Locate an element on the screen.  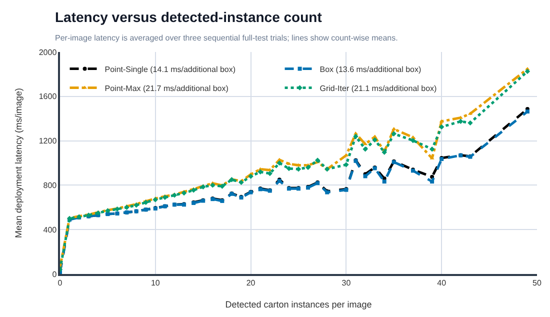
legend-label: Point-Single (14.1 ms/additional box) is located at coordinates (170, 69).